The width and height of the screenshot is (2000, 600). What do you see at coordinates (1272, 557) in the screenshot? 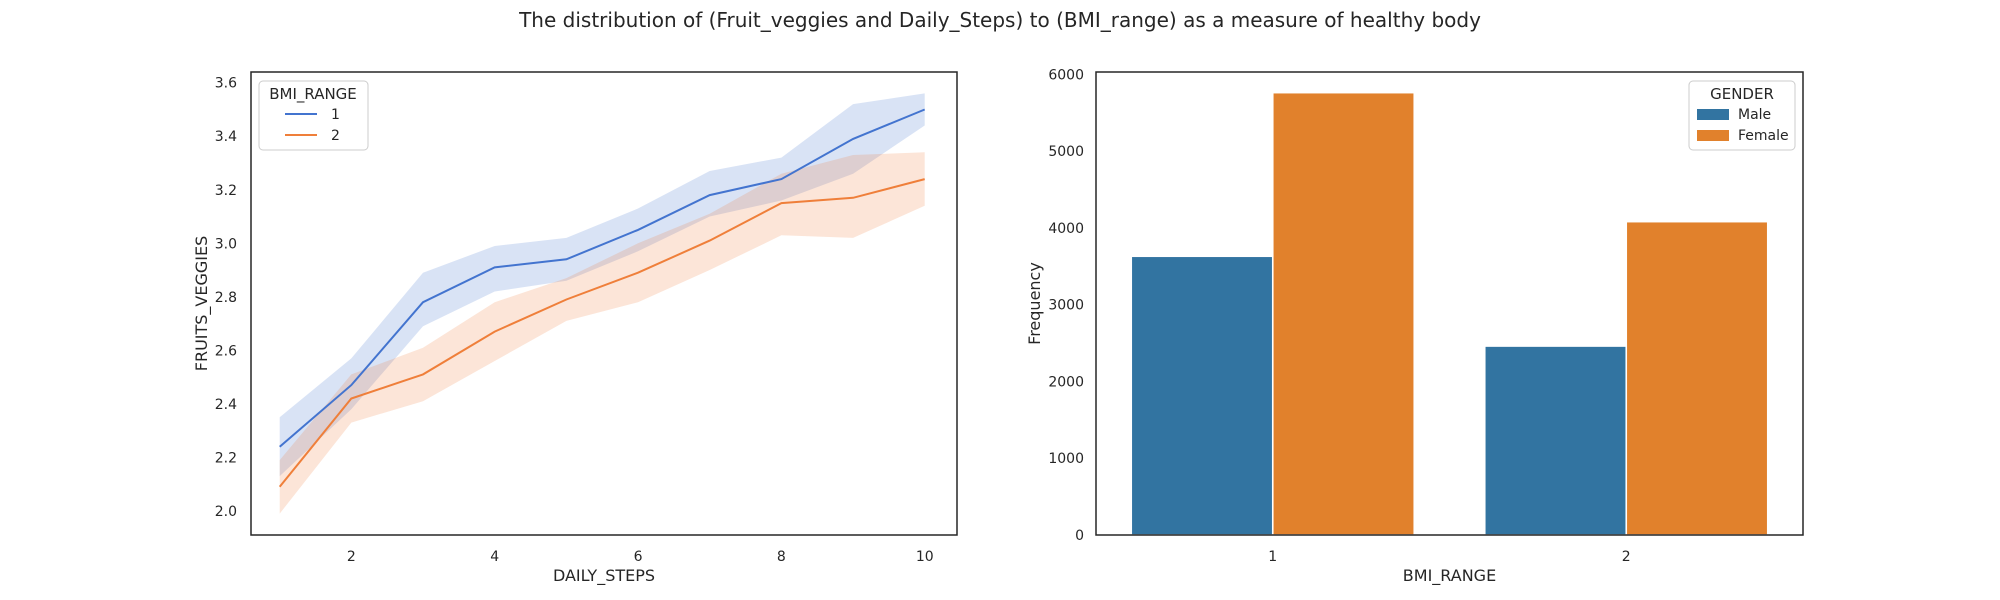
I see `x-tick-label: 1` at bounding box center [1272, 557].